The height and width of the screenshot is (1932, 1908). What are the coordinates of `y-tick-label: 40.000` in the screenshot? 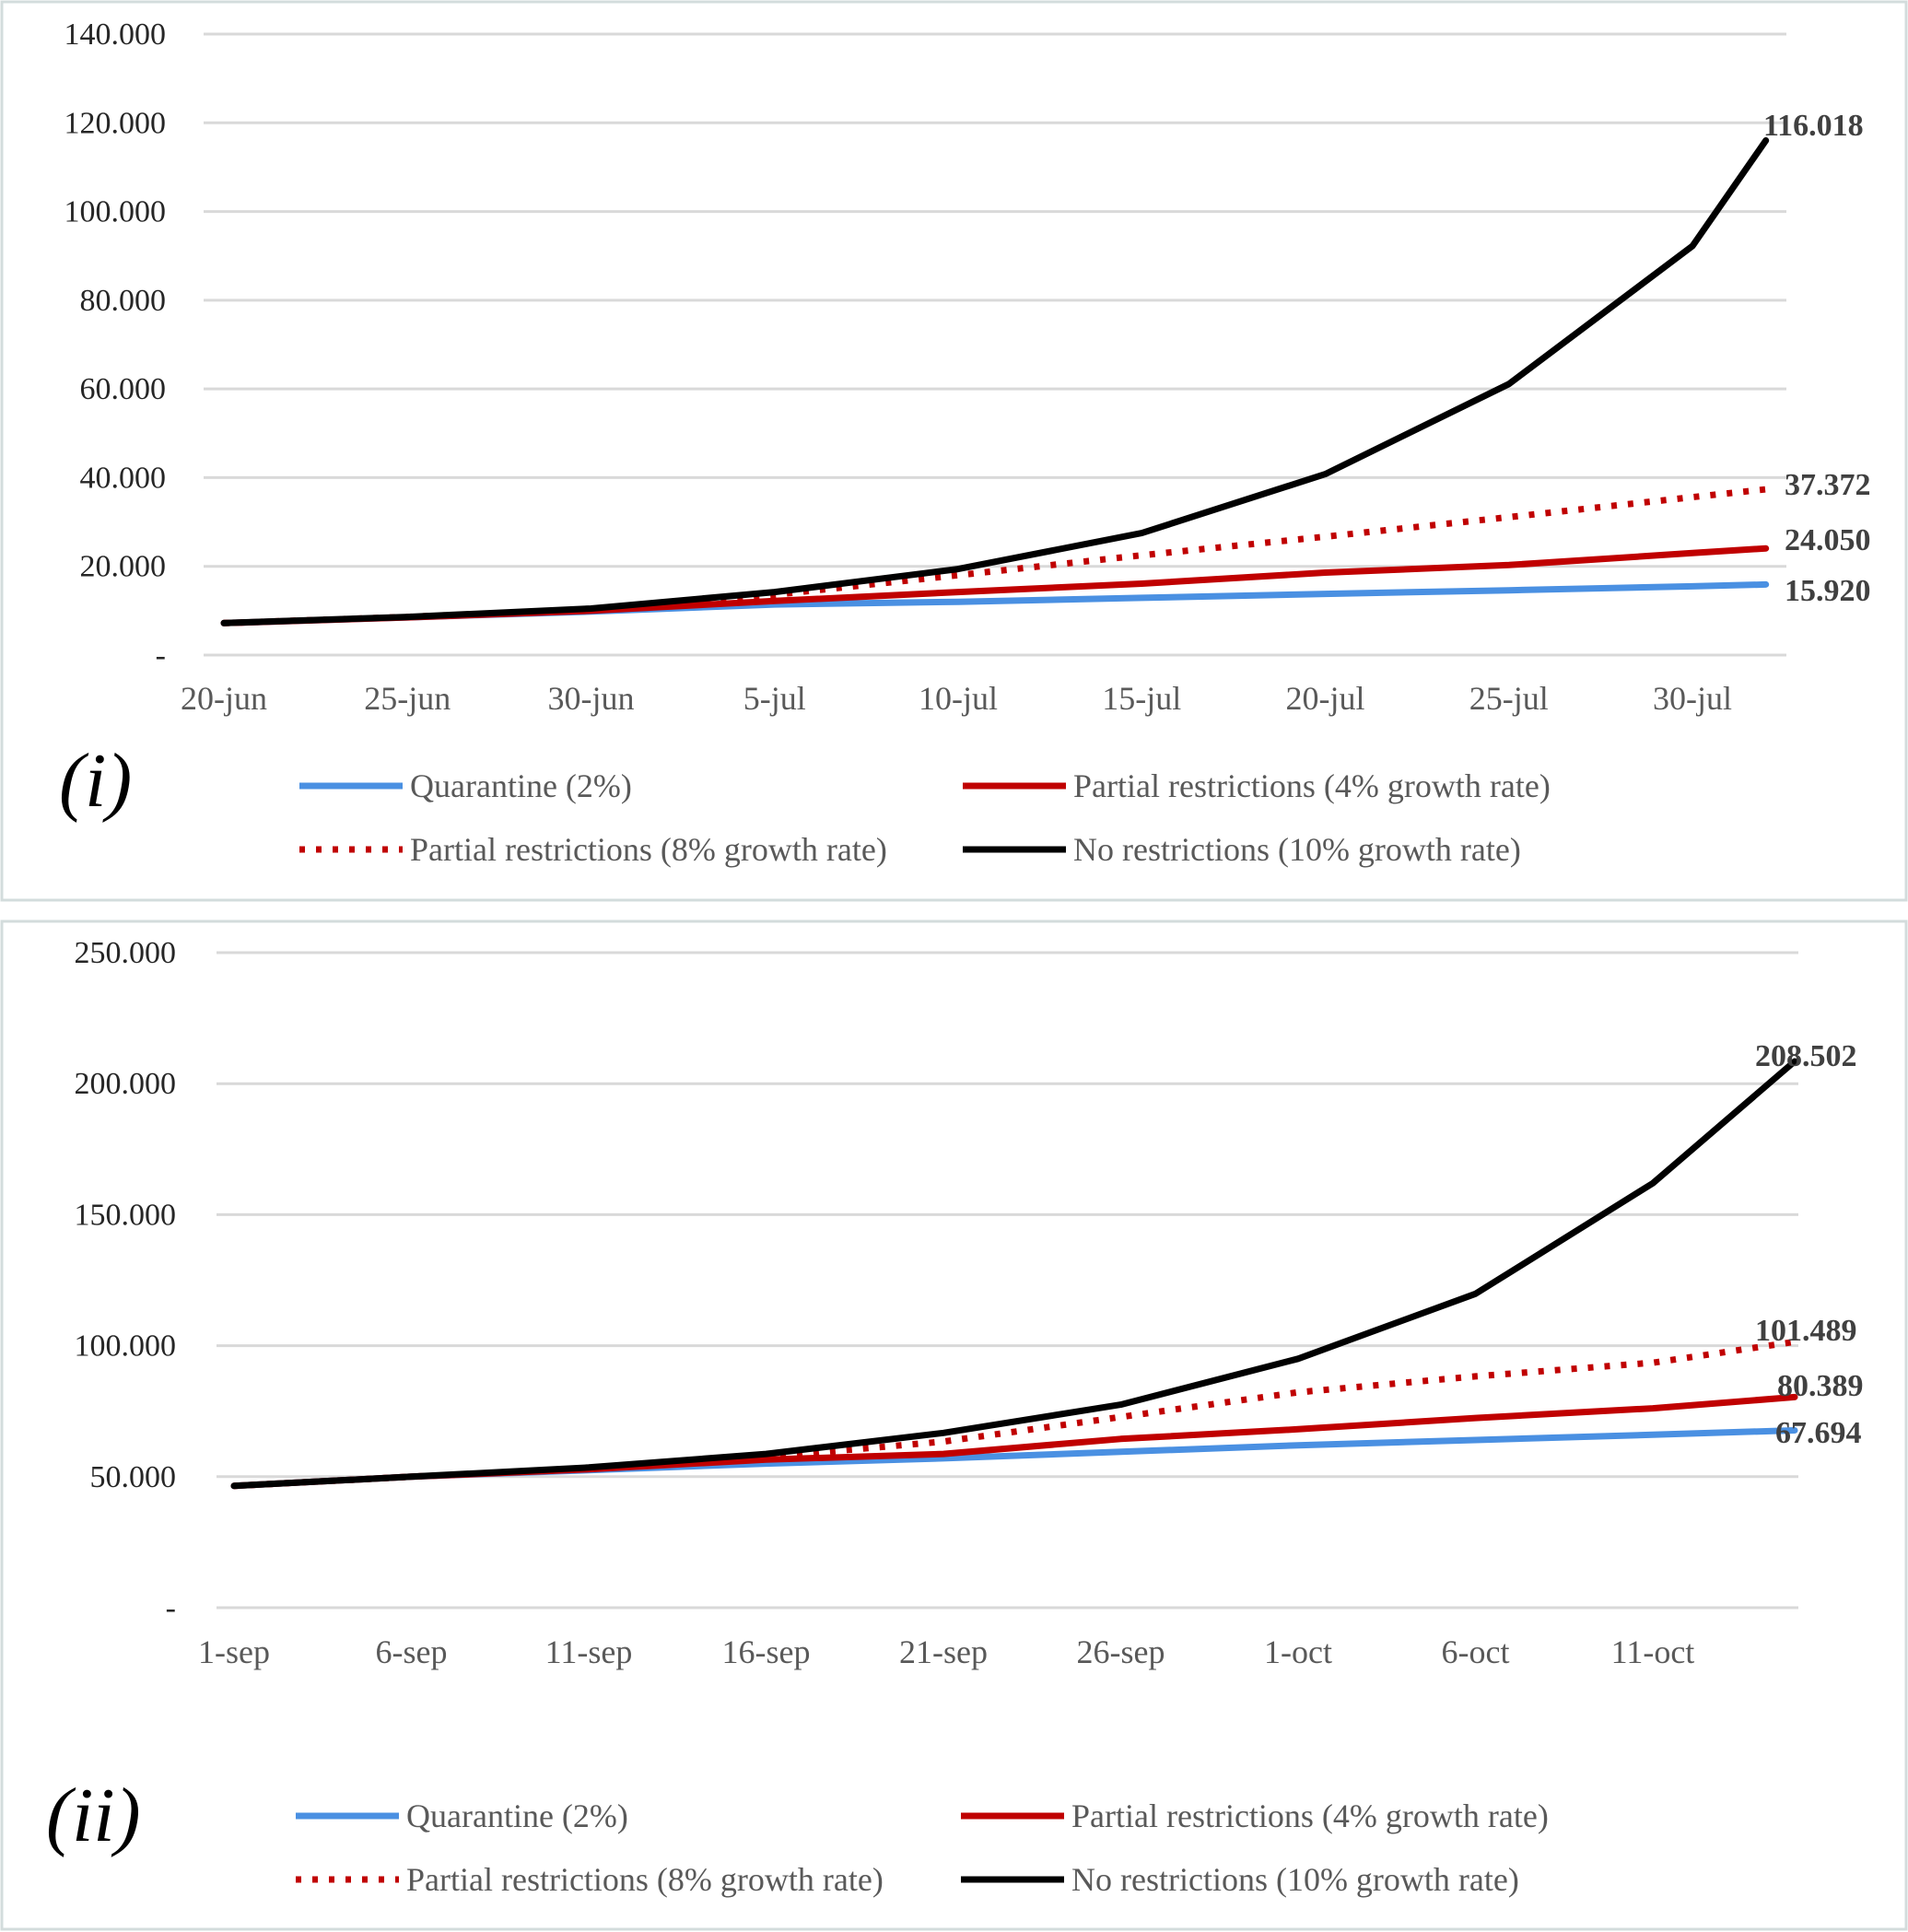 It's located at (124, 478).